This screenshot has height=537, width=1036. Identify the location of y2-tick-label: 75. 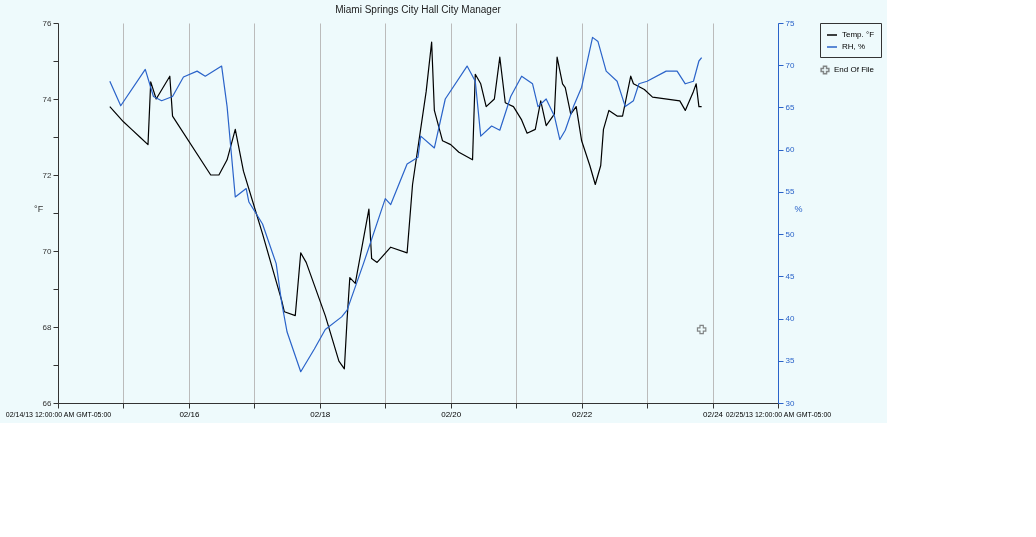
(790, 23).